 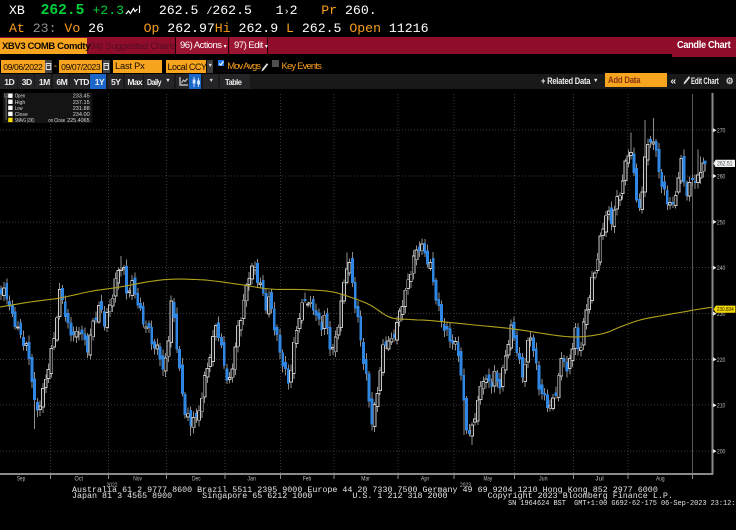 I want to click on svg-text: Aug, so click(x=660, y=478).